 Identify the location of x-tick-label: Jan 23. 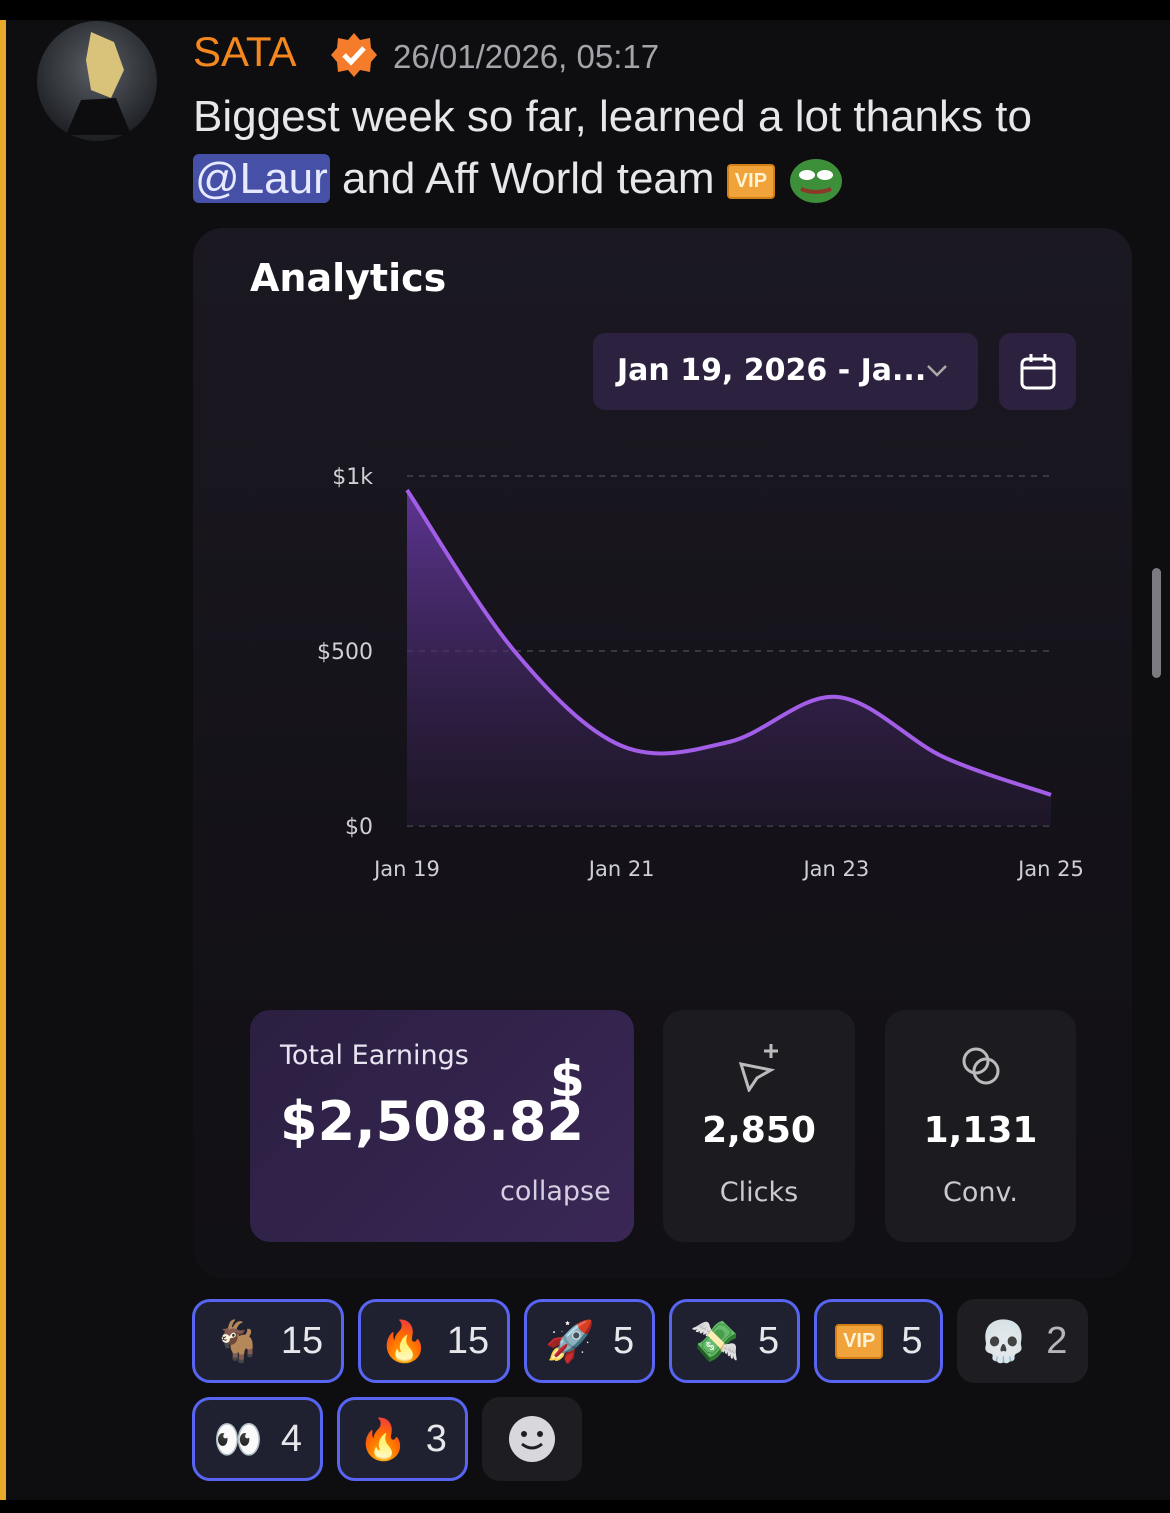
(835, 869).